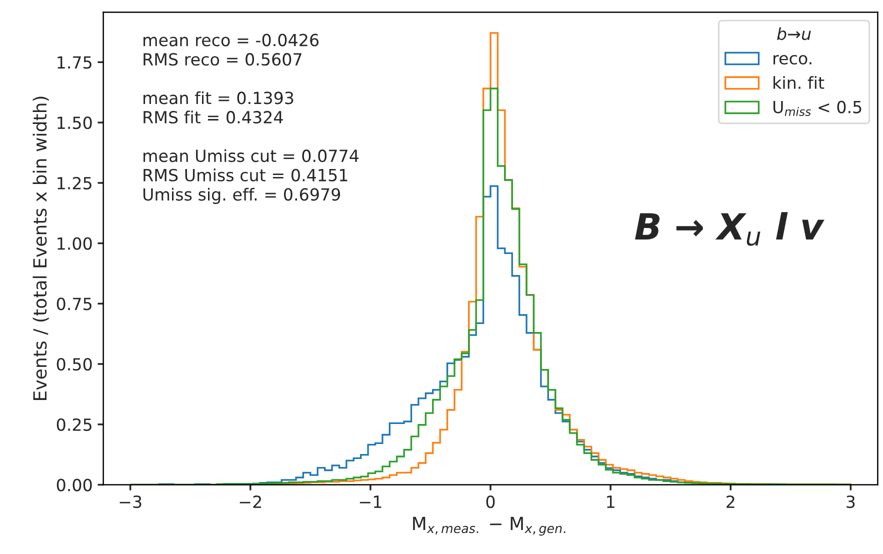  What do you see at coordinates (489, 526) in the screenshot?
I see `x-axis-title: M$_{x,meas.}$ − M$_{x,gen.}$` at bounding box center [489, 526].